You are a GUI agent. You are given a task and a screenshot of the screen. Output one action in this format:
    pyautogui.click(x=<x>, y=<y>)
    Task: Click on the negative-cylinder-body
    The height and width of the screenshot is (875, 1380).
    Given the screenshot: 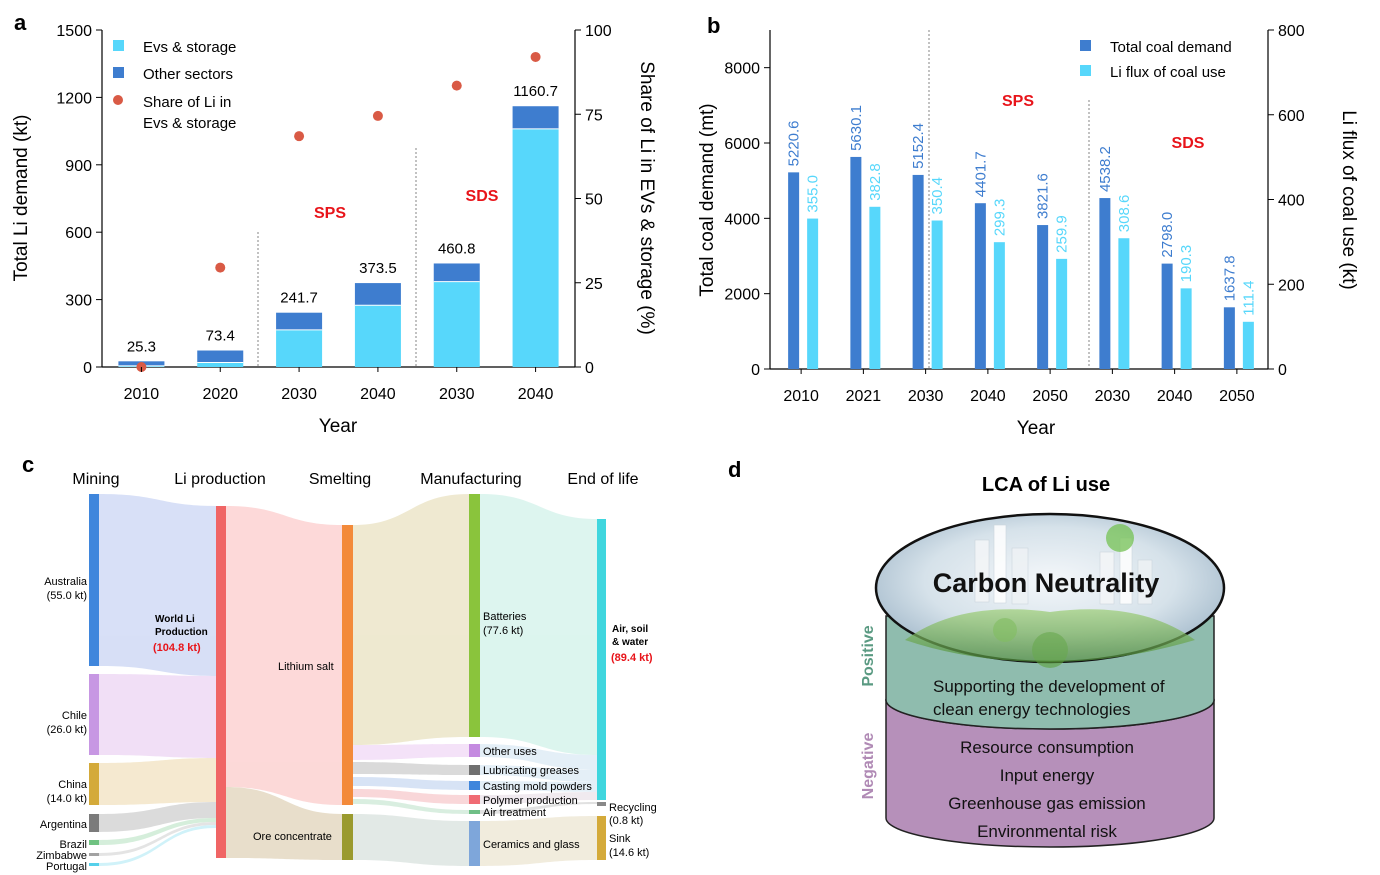 What is the action you would take?
    pyautogui.click(x=1050, y=773)
    